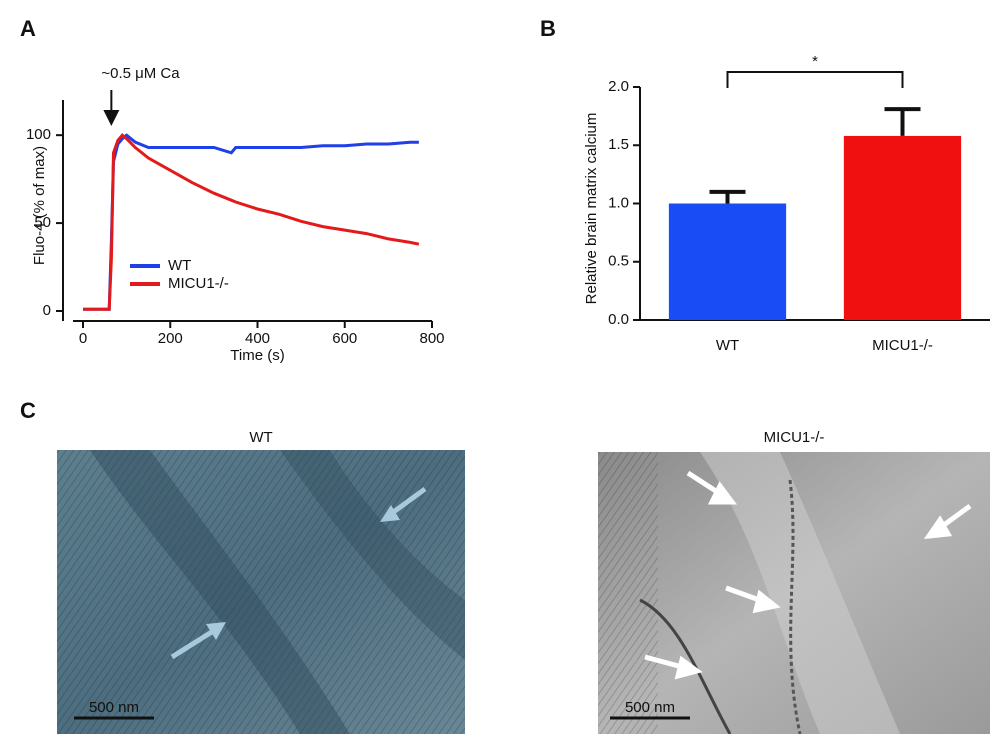  What do you see at coordinates (170, 338) in the screenshot?
I see `x-tick-label: 200` at bounding box center [170, 338].